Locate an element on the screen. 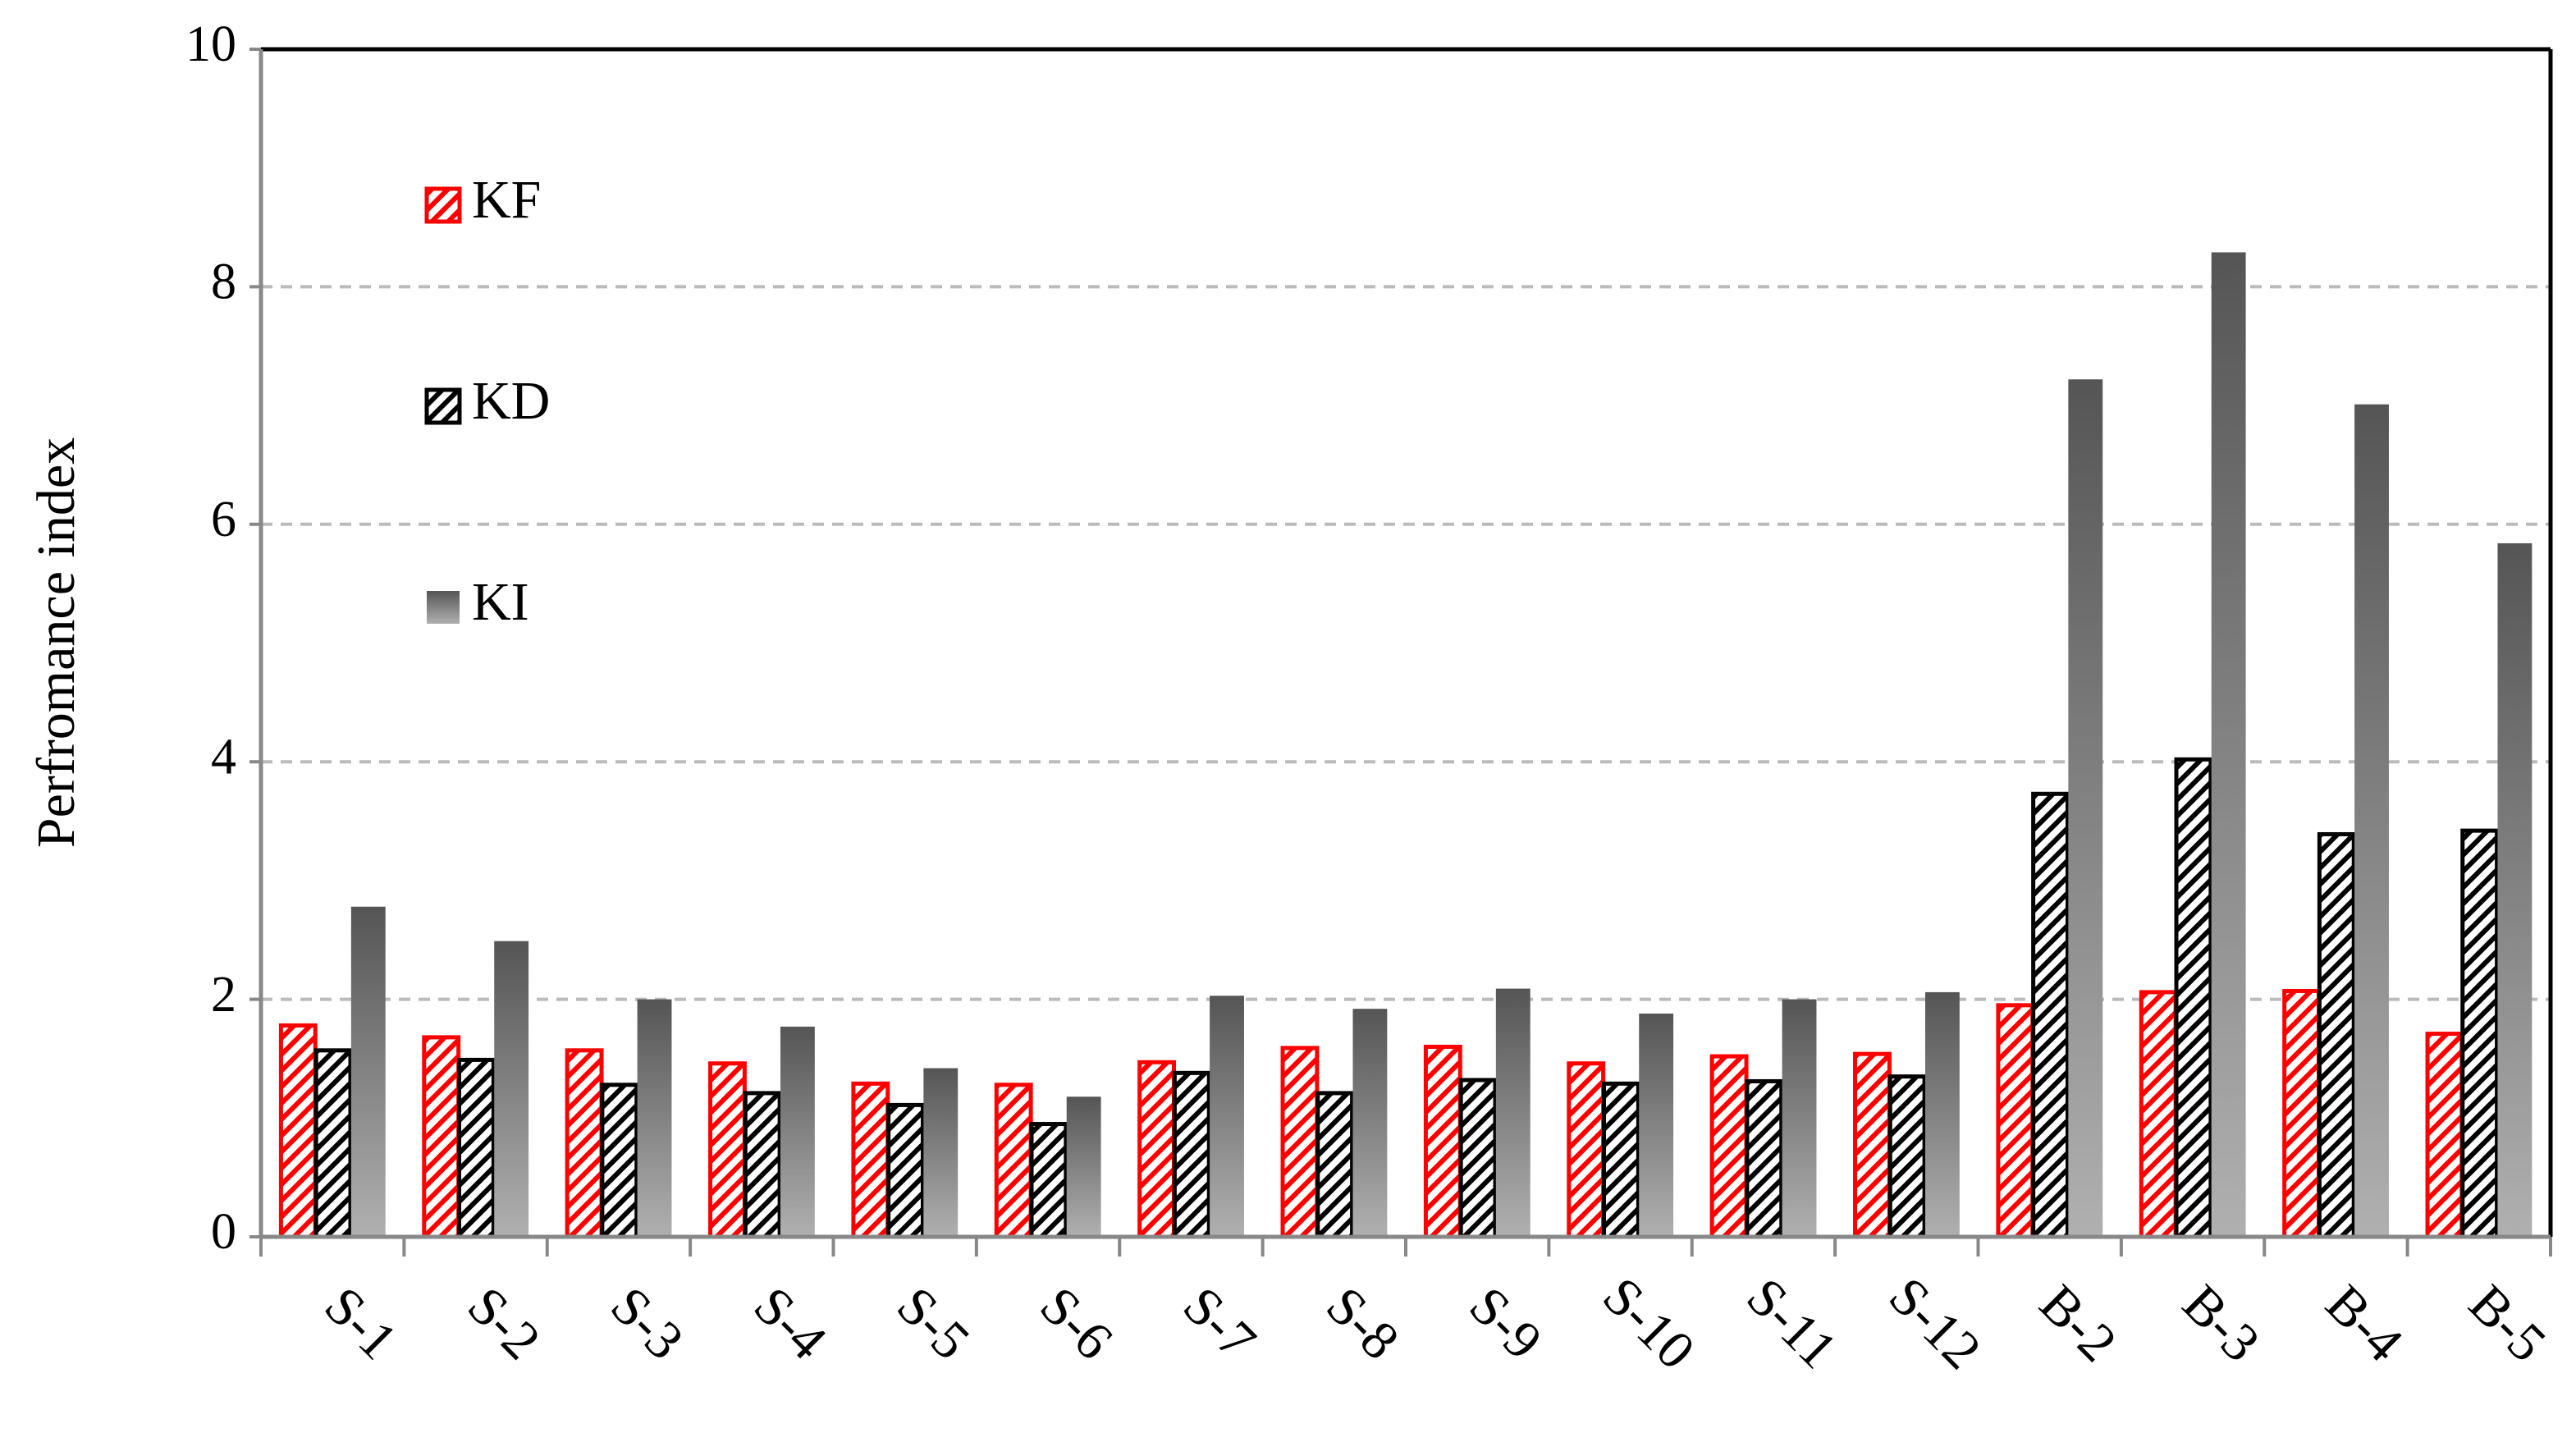 The image size is (2576, 1442). x-tick-label: B-3 is located at coordinates (2221, 1324).